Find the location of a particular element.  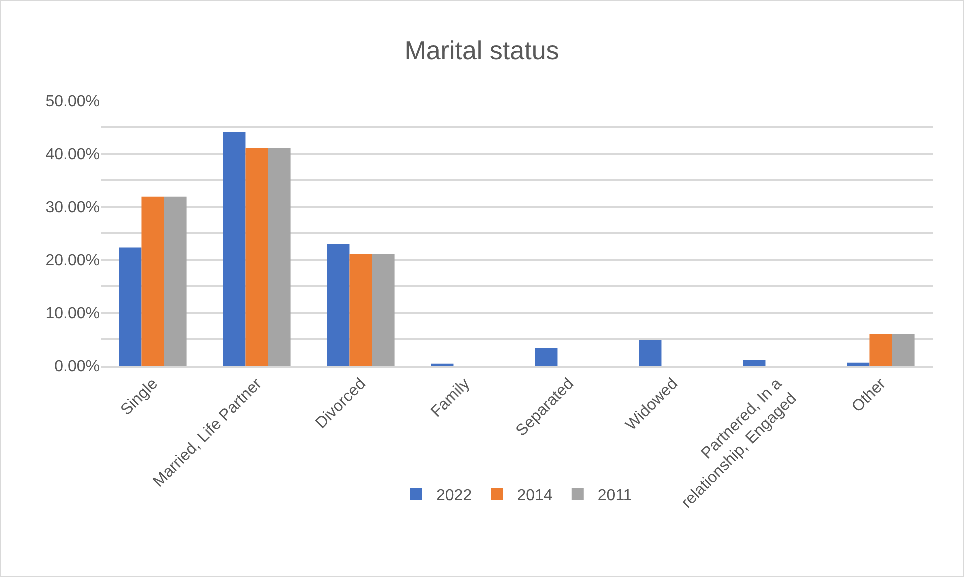

y-tick-label: 50.00% is located at coordinates (73, 102).